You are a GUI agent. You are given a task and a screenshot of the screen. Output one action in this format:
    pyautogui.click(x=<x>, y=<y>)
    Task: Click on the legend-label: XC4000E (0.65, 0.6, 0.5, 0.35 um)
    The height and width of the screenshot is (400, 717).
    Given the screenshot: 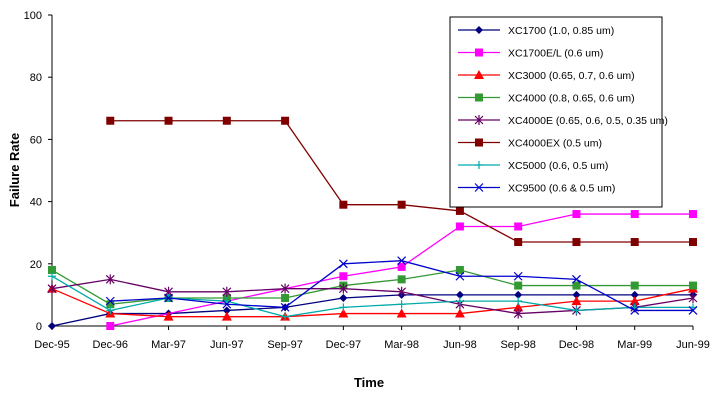 What is the action you would take?
    pyautogui.click(x=588, y=121)
    